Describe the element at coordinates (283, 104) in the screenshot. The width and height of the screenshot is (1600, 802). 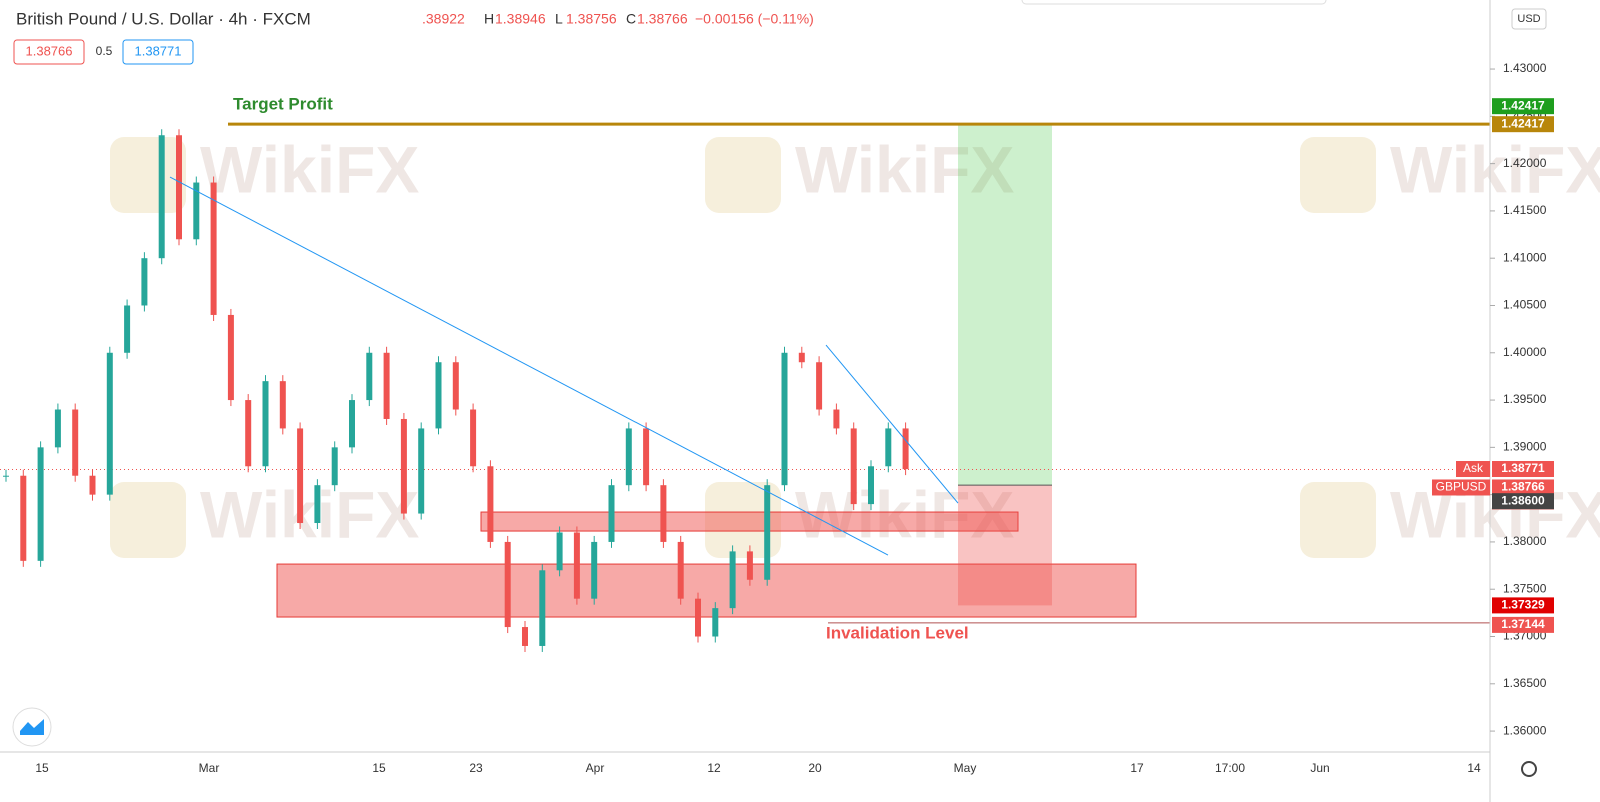
I see `target-label: Target Profit` at that location.